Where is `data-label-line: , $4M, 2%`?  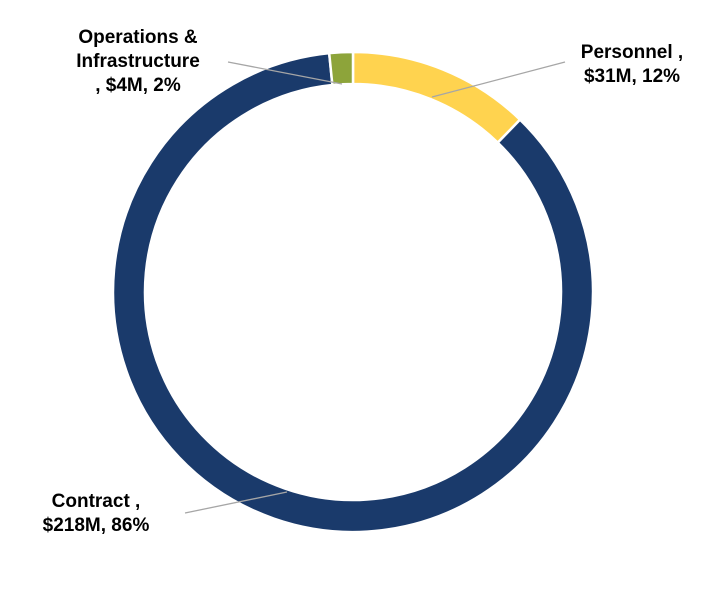 data-label-line: , $4M, 2% is located at coordinates (138, 85).